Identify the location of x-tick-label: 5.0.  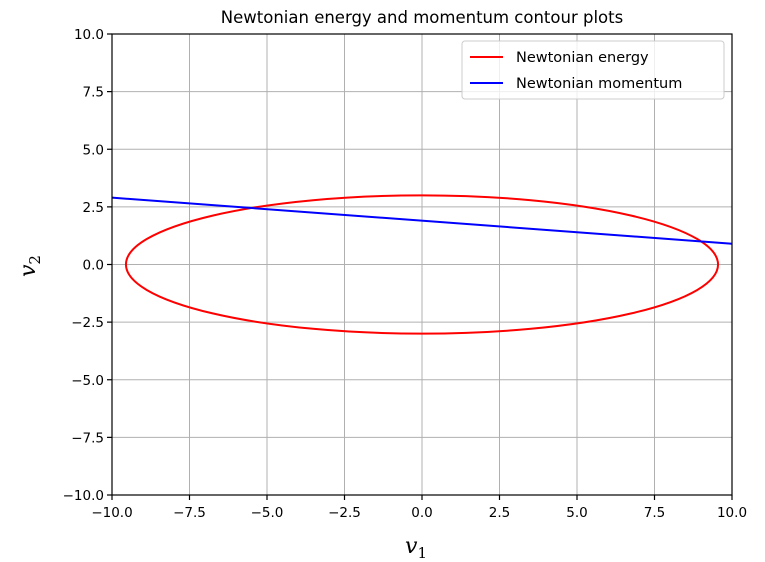
(576, 513).